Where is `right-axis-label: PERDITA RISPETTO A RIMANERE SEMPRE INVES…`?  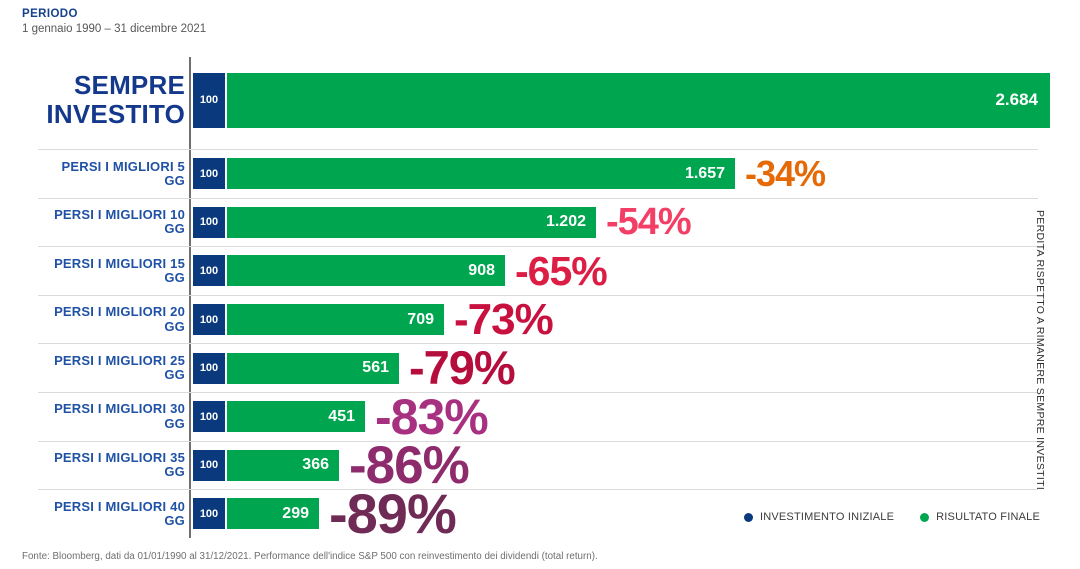 right-axis-label: PERDITA RISPETTO A RIMANERE SEMPRE INVES… is located at coordinates (1040, 350).